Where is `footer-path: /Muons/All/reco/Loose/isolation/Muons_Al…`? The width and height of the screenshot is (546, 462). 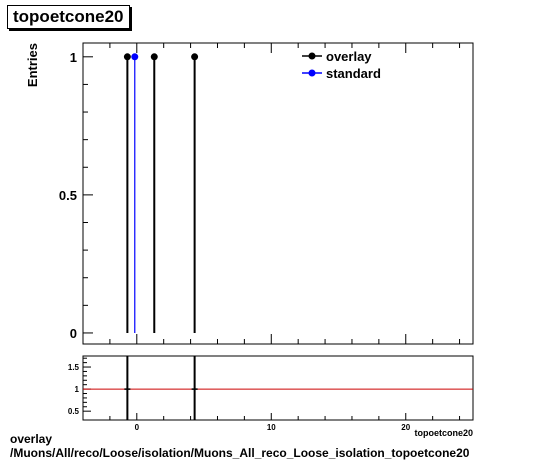 footer-path: /Muons/All/reco/Loose/isolation/Muons_Al… is located at coordinates (240, 453).